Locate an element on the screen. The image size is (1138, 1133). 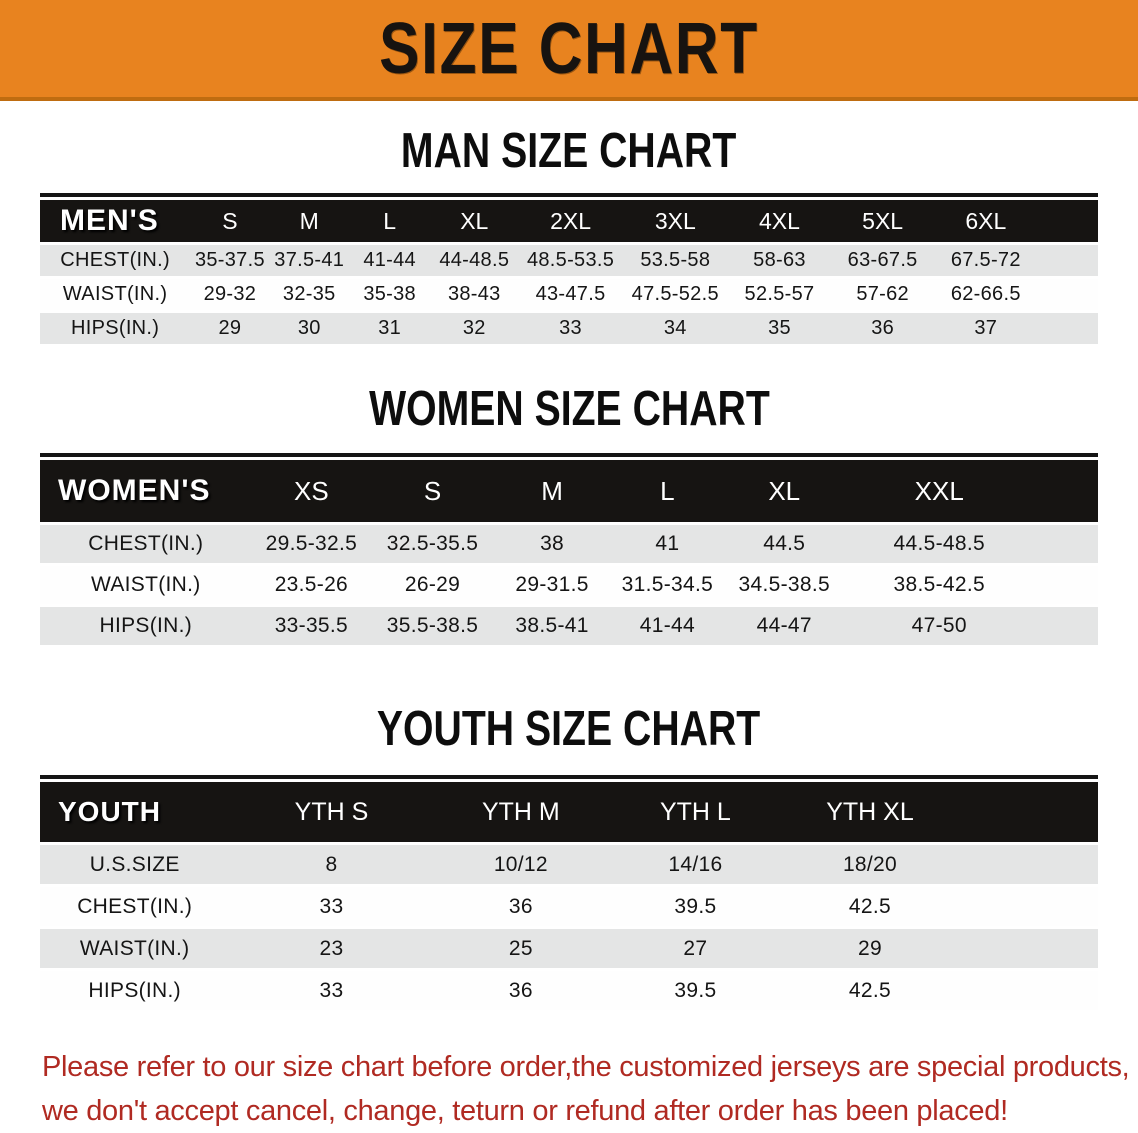
measurement-row: HIPS(IN.) 33 36 39.5 42.5 is located at coordinates (569, 990).